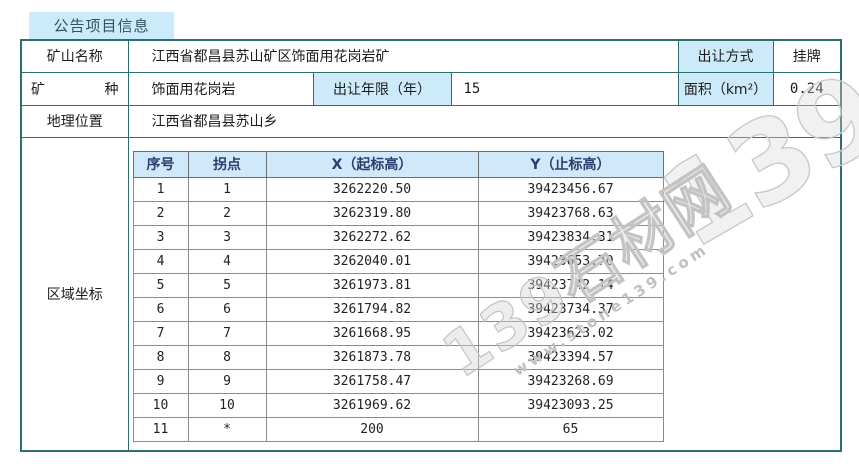  What do you see at coordinates (74, 294) in the screenshot?
I see `coordinates-label: 区域坐标` at bounding box center [74, 294].